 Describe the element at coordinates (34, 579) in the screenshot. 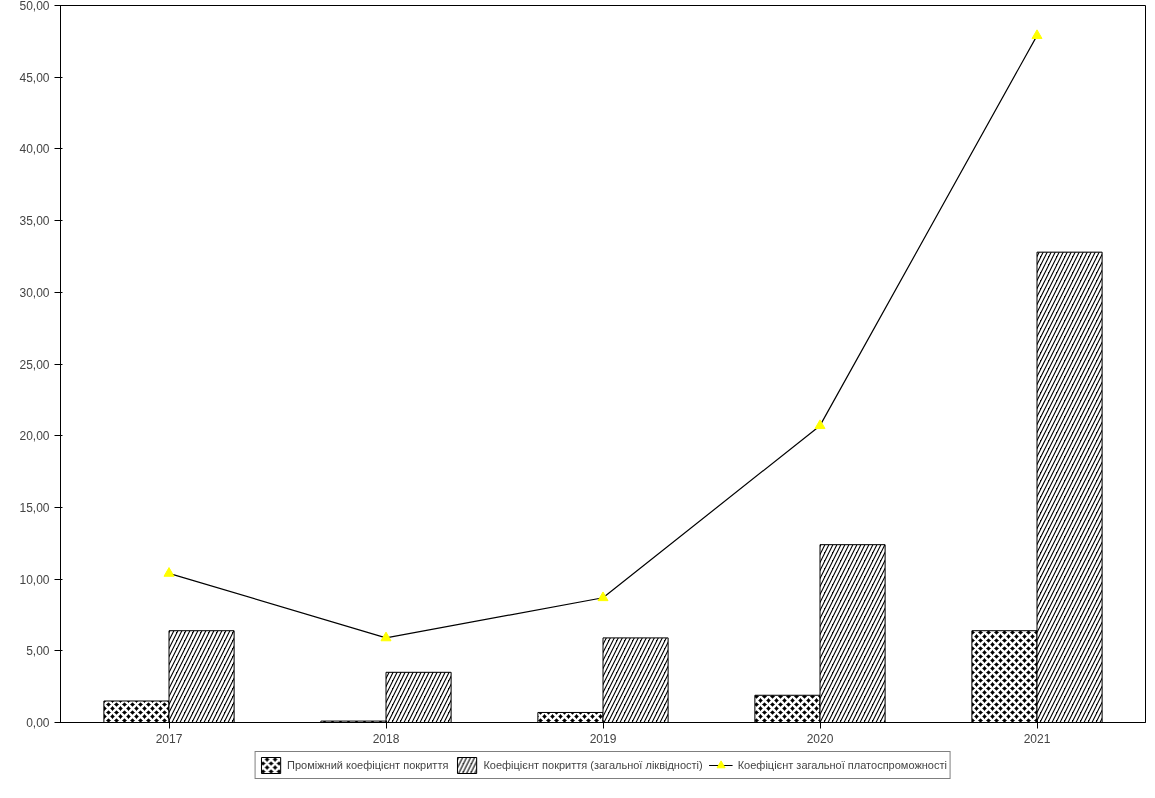

I see `y-tick-label: 10,00` at that location.